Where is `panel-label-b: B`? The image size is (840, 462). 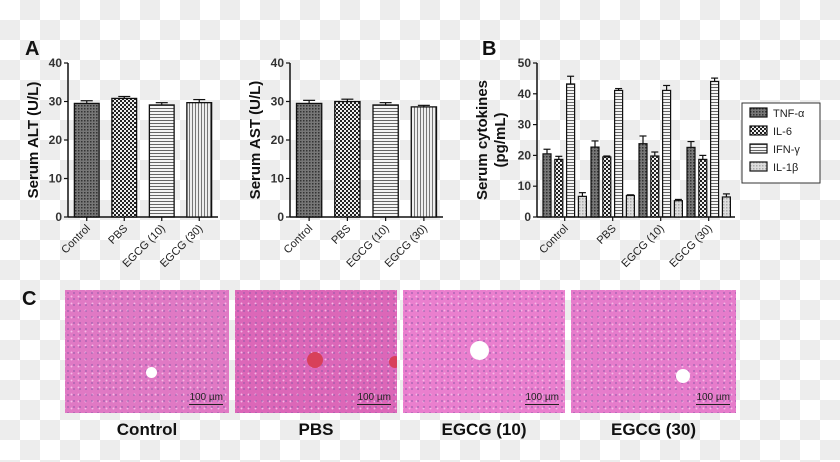
panel-label-b: B is located at coordinates (489, 49).